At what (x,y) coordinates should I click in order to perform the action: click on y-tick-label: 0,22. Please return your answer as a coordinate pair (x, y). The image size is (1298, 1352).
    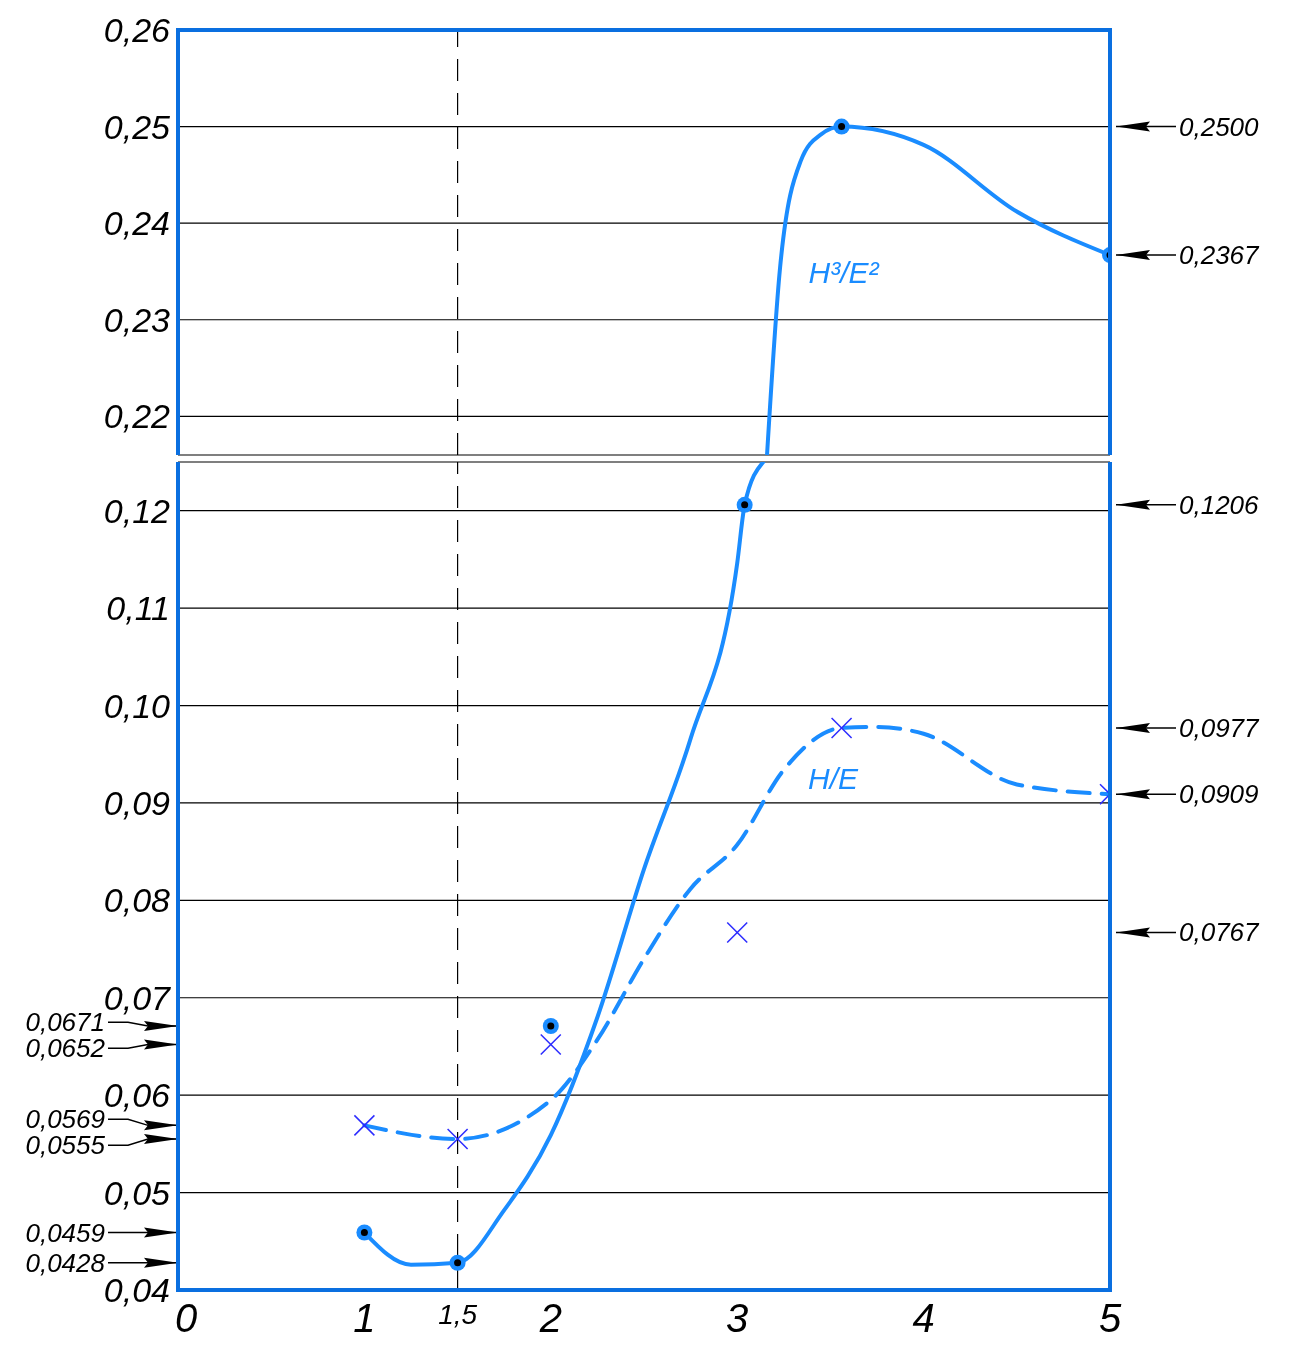
    Looking at the image, I should click on (137, 416).